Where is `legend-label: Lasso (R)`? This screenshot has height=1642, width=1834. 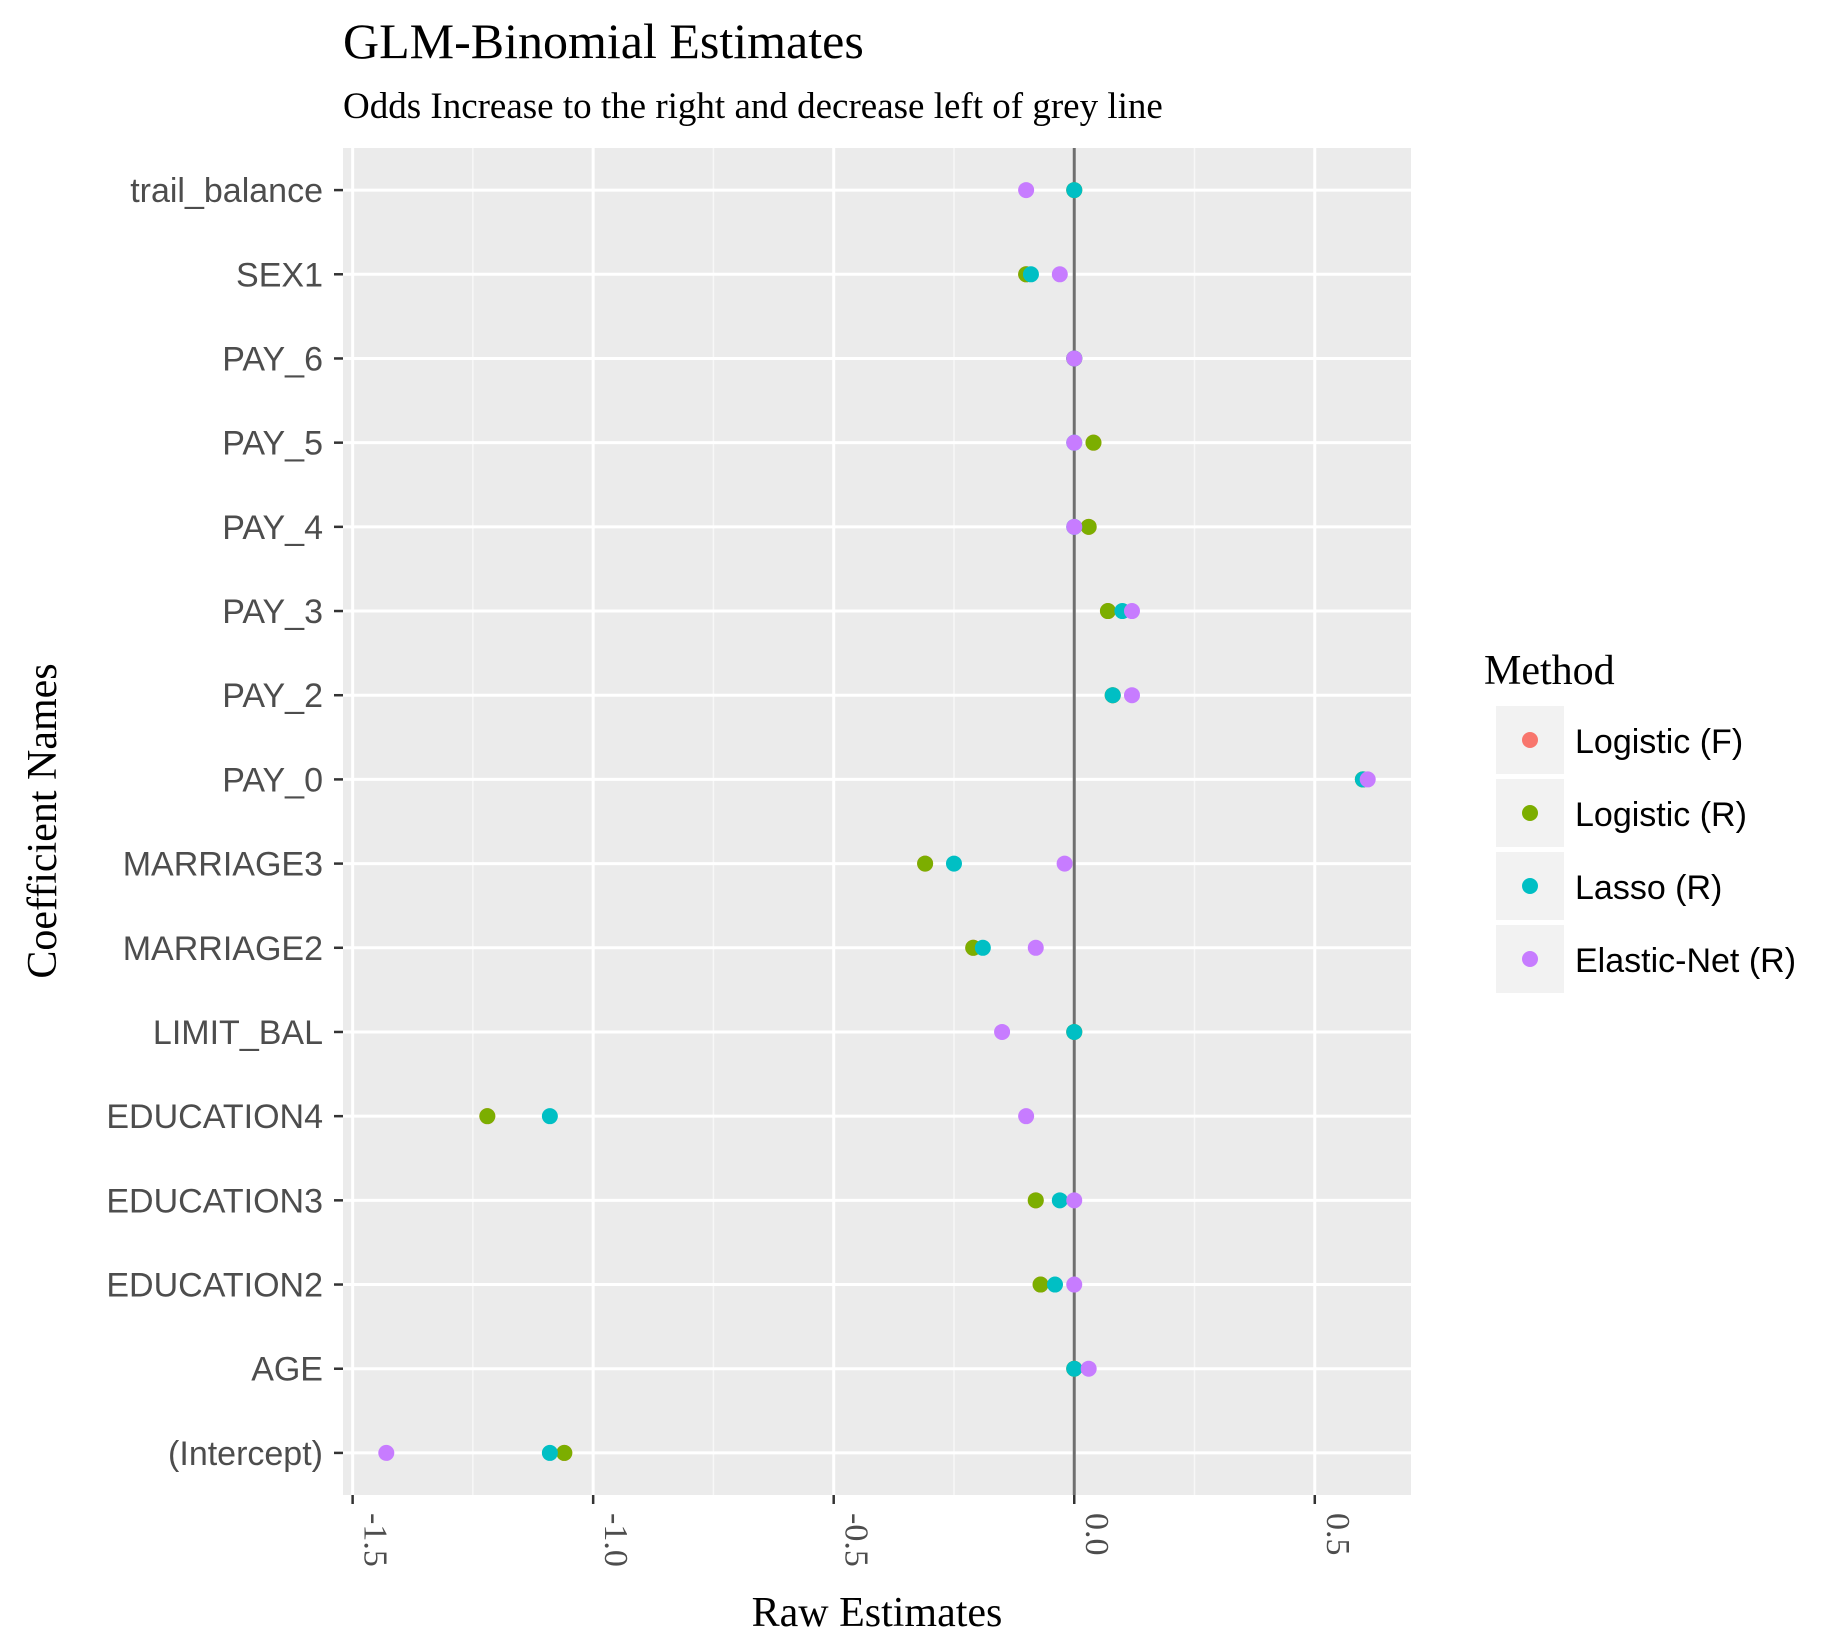 legend-label: Lasso (R) is located at coordinates (1648, 888).